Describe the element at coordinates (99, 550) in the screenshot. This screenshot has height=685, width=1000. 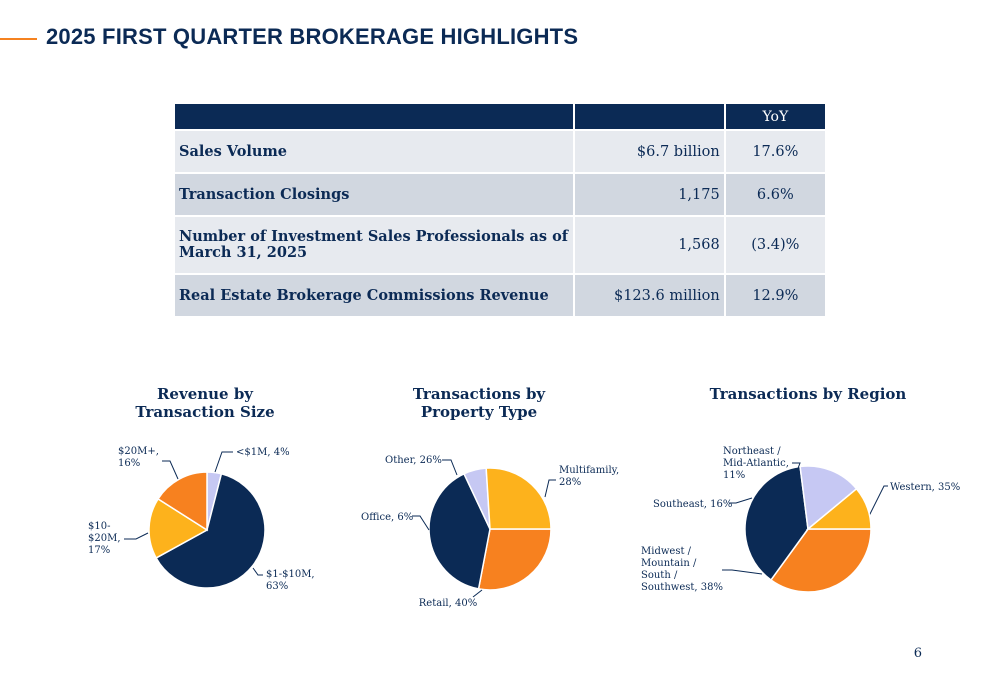
I see `pie-slice-label-line: 17%` at that location.